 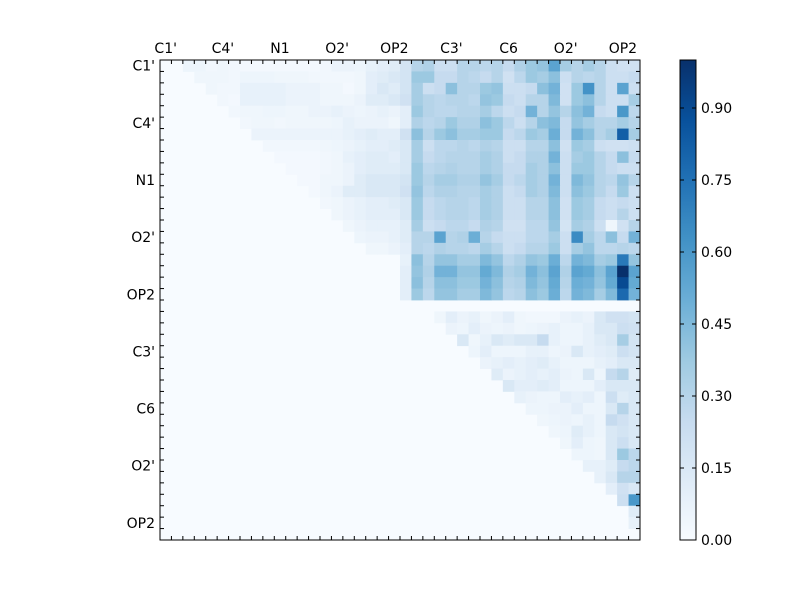 What do you see at coordinates (623, 49) in the screenshot?
I see `x-tick-label: OP2` at bounding box center [623, 49].